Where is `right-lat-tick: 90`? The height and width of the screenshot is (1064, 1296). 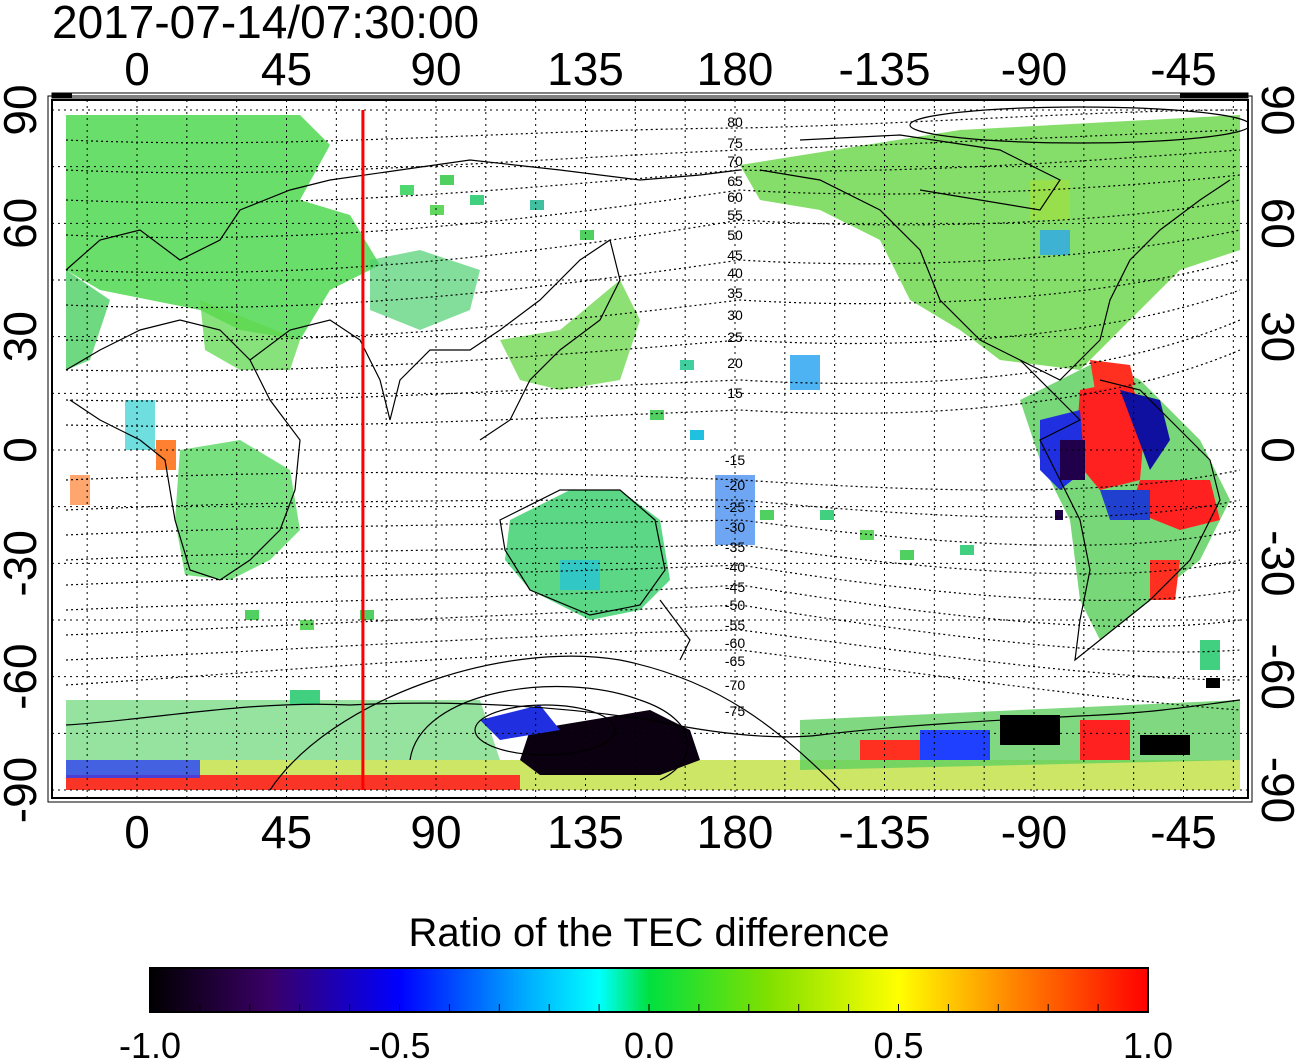 right-lat-tick: 90 is located at coordinates (1274, 109).